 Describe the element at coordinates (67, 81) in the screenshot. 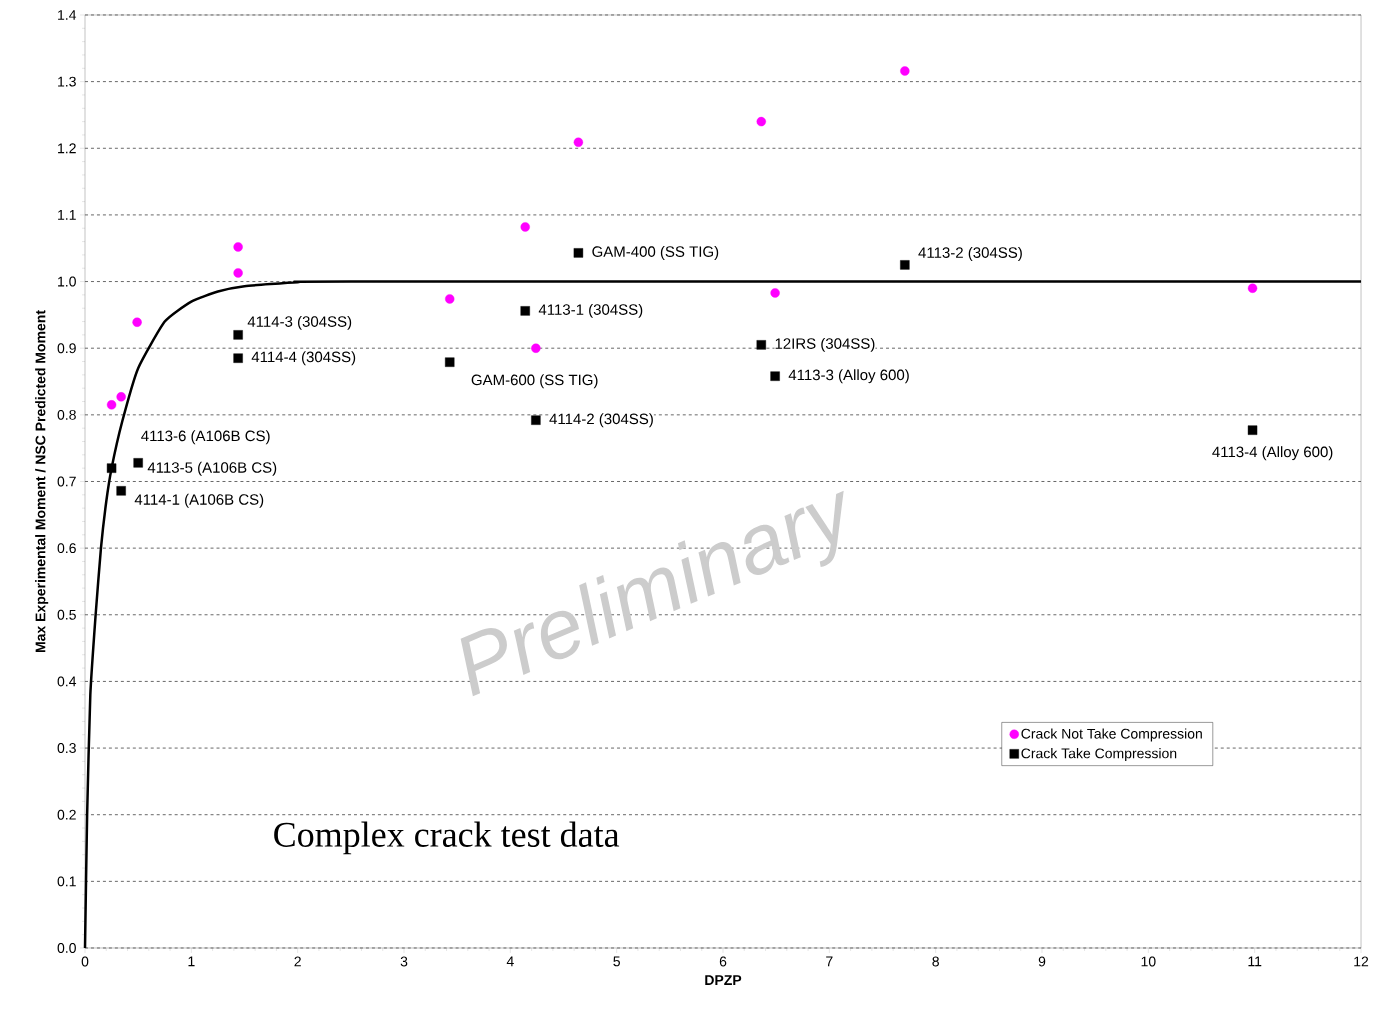

I see `y-tick-label: 1.3` at that location.